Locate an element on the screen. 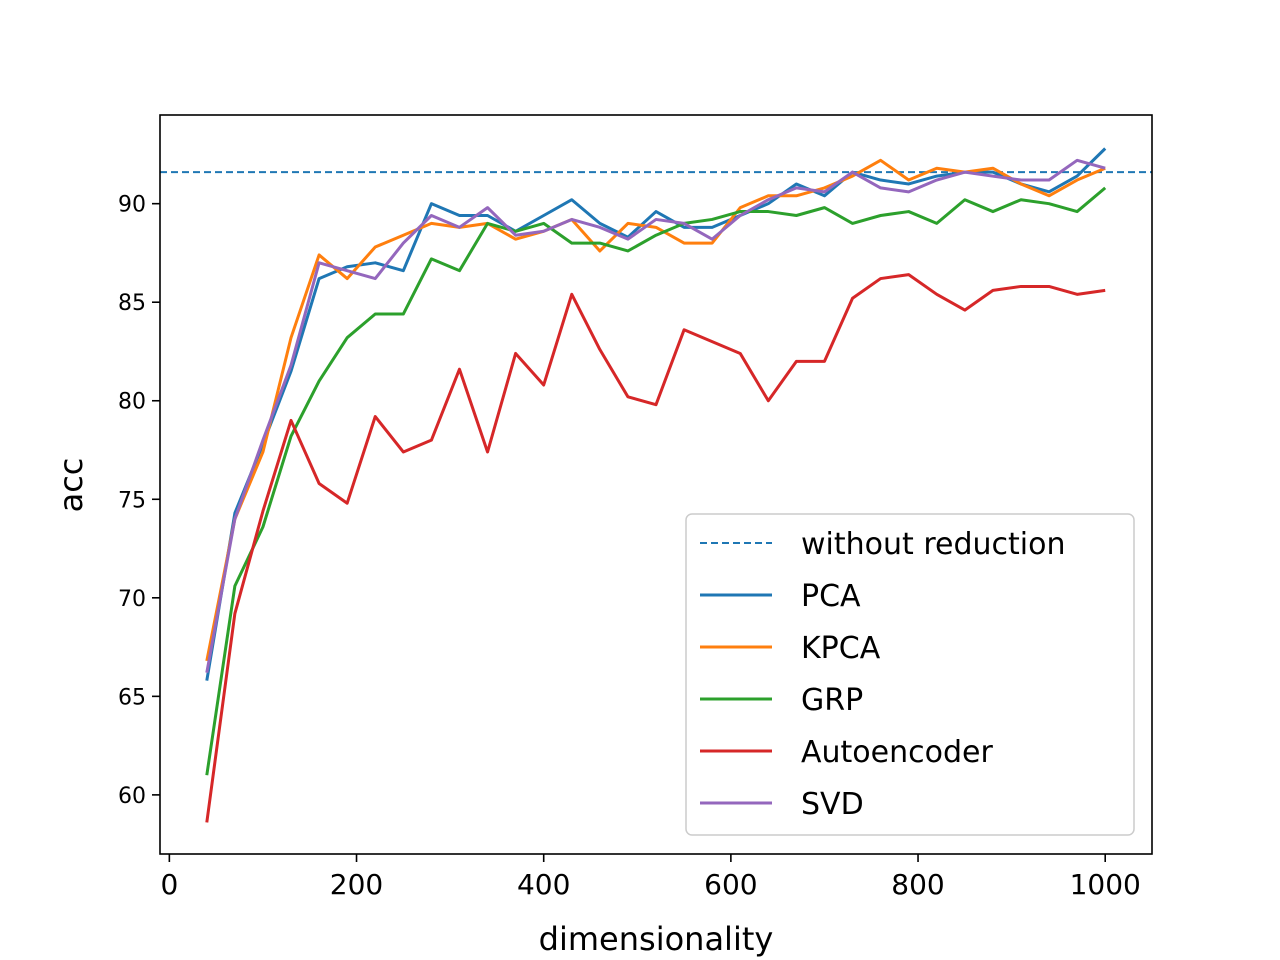  y-tick-label: 80 is located at coordinates (132, 402).